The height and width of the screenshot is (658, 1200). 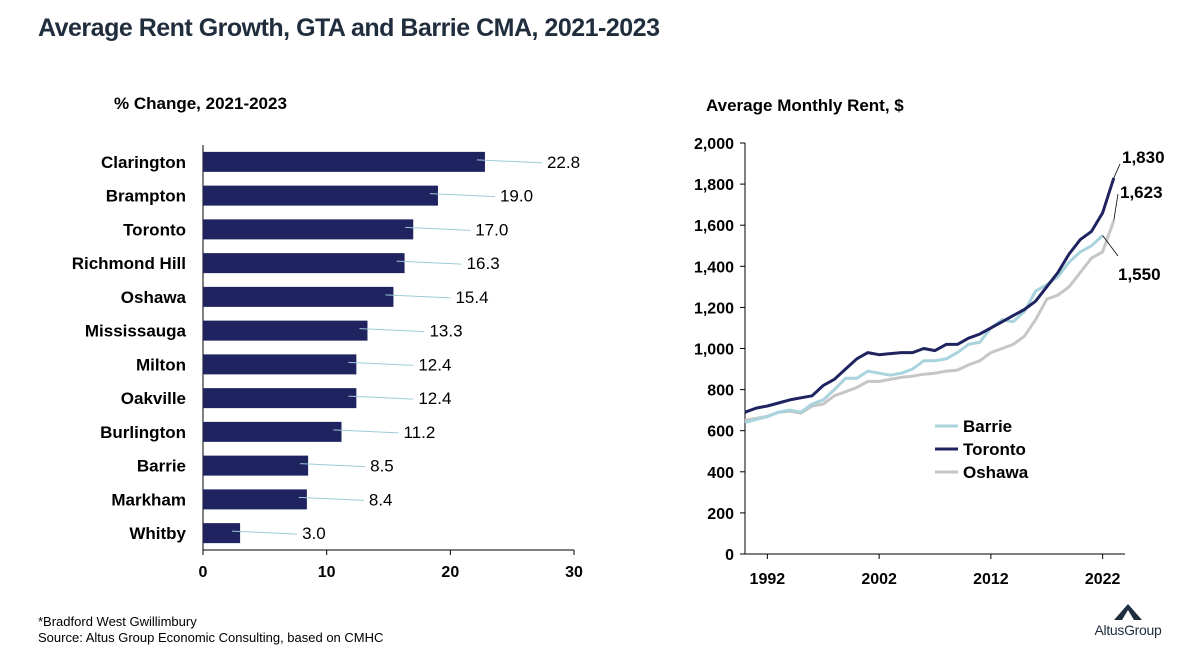 What do you see at coordinates (563, 162) in the screenshot?
I see `bar-value-label: 22.8` at bounding box center [563, 162].